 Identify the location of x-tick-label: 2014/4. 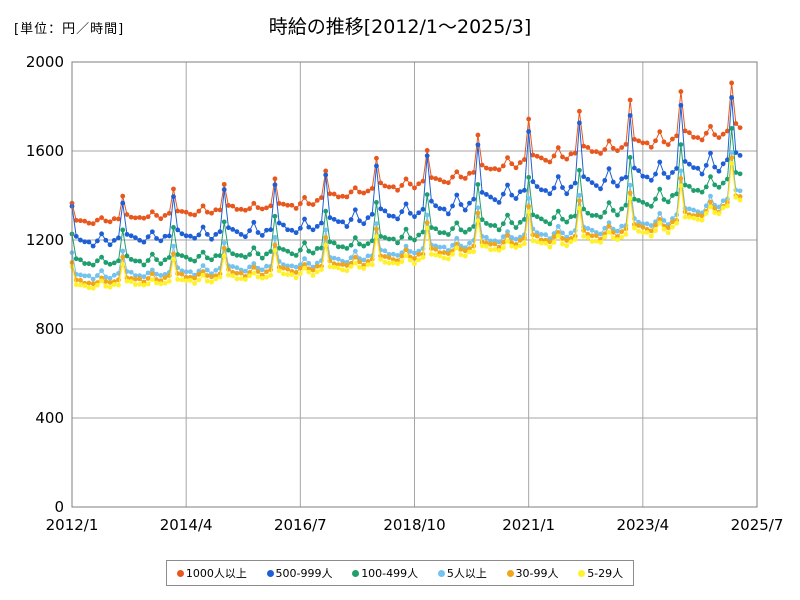
(186, 525).